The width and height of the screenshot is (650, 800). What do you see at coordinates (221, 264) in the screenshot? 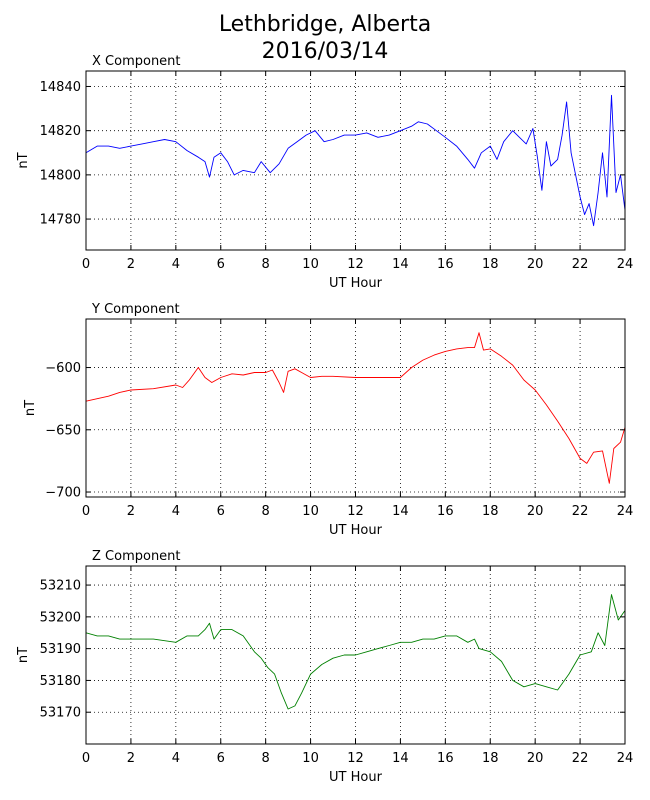
I see `panel1-xtick-label-6: 6` at bounding box center [221, 264].